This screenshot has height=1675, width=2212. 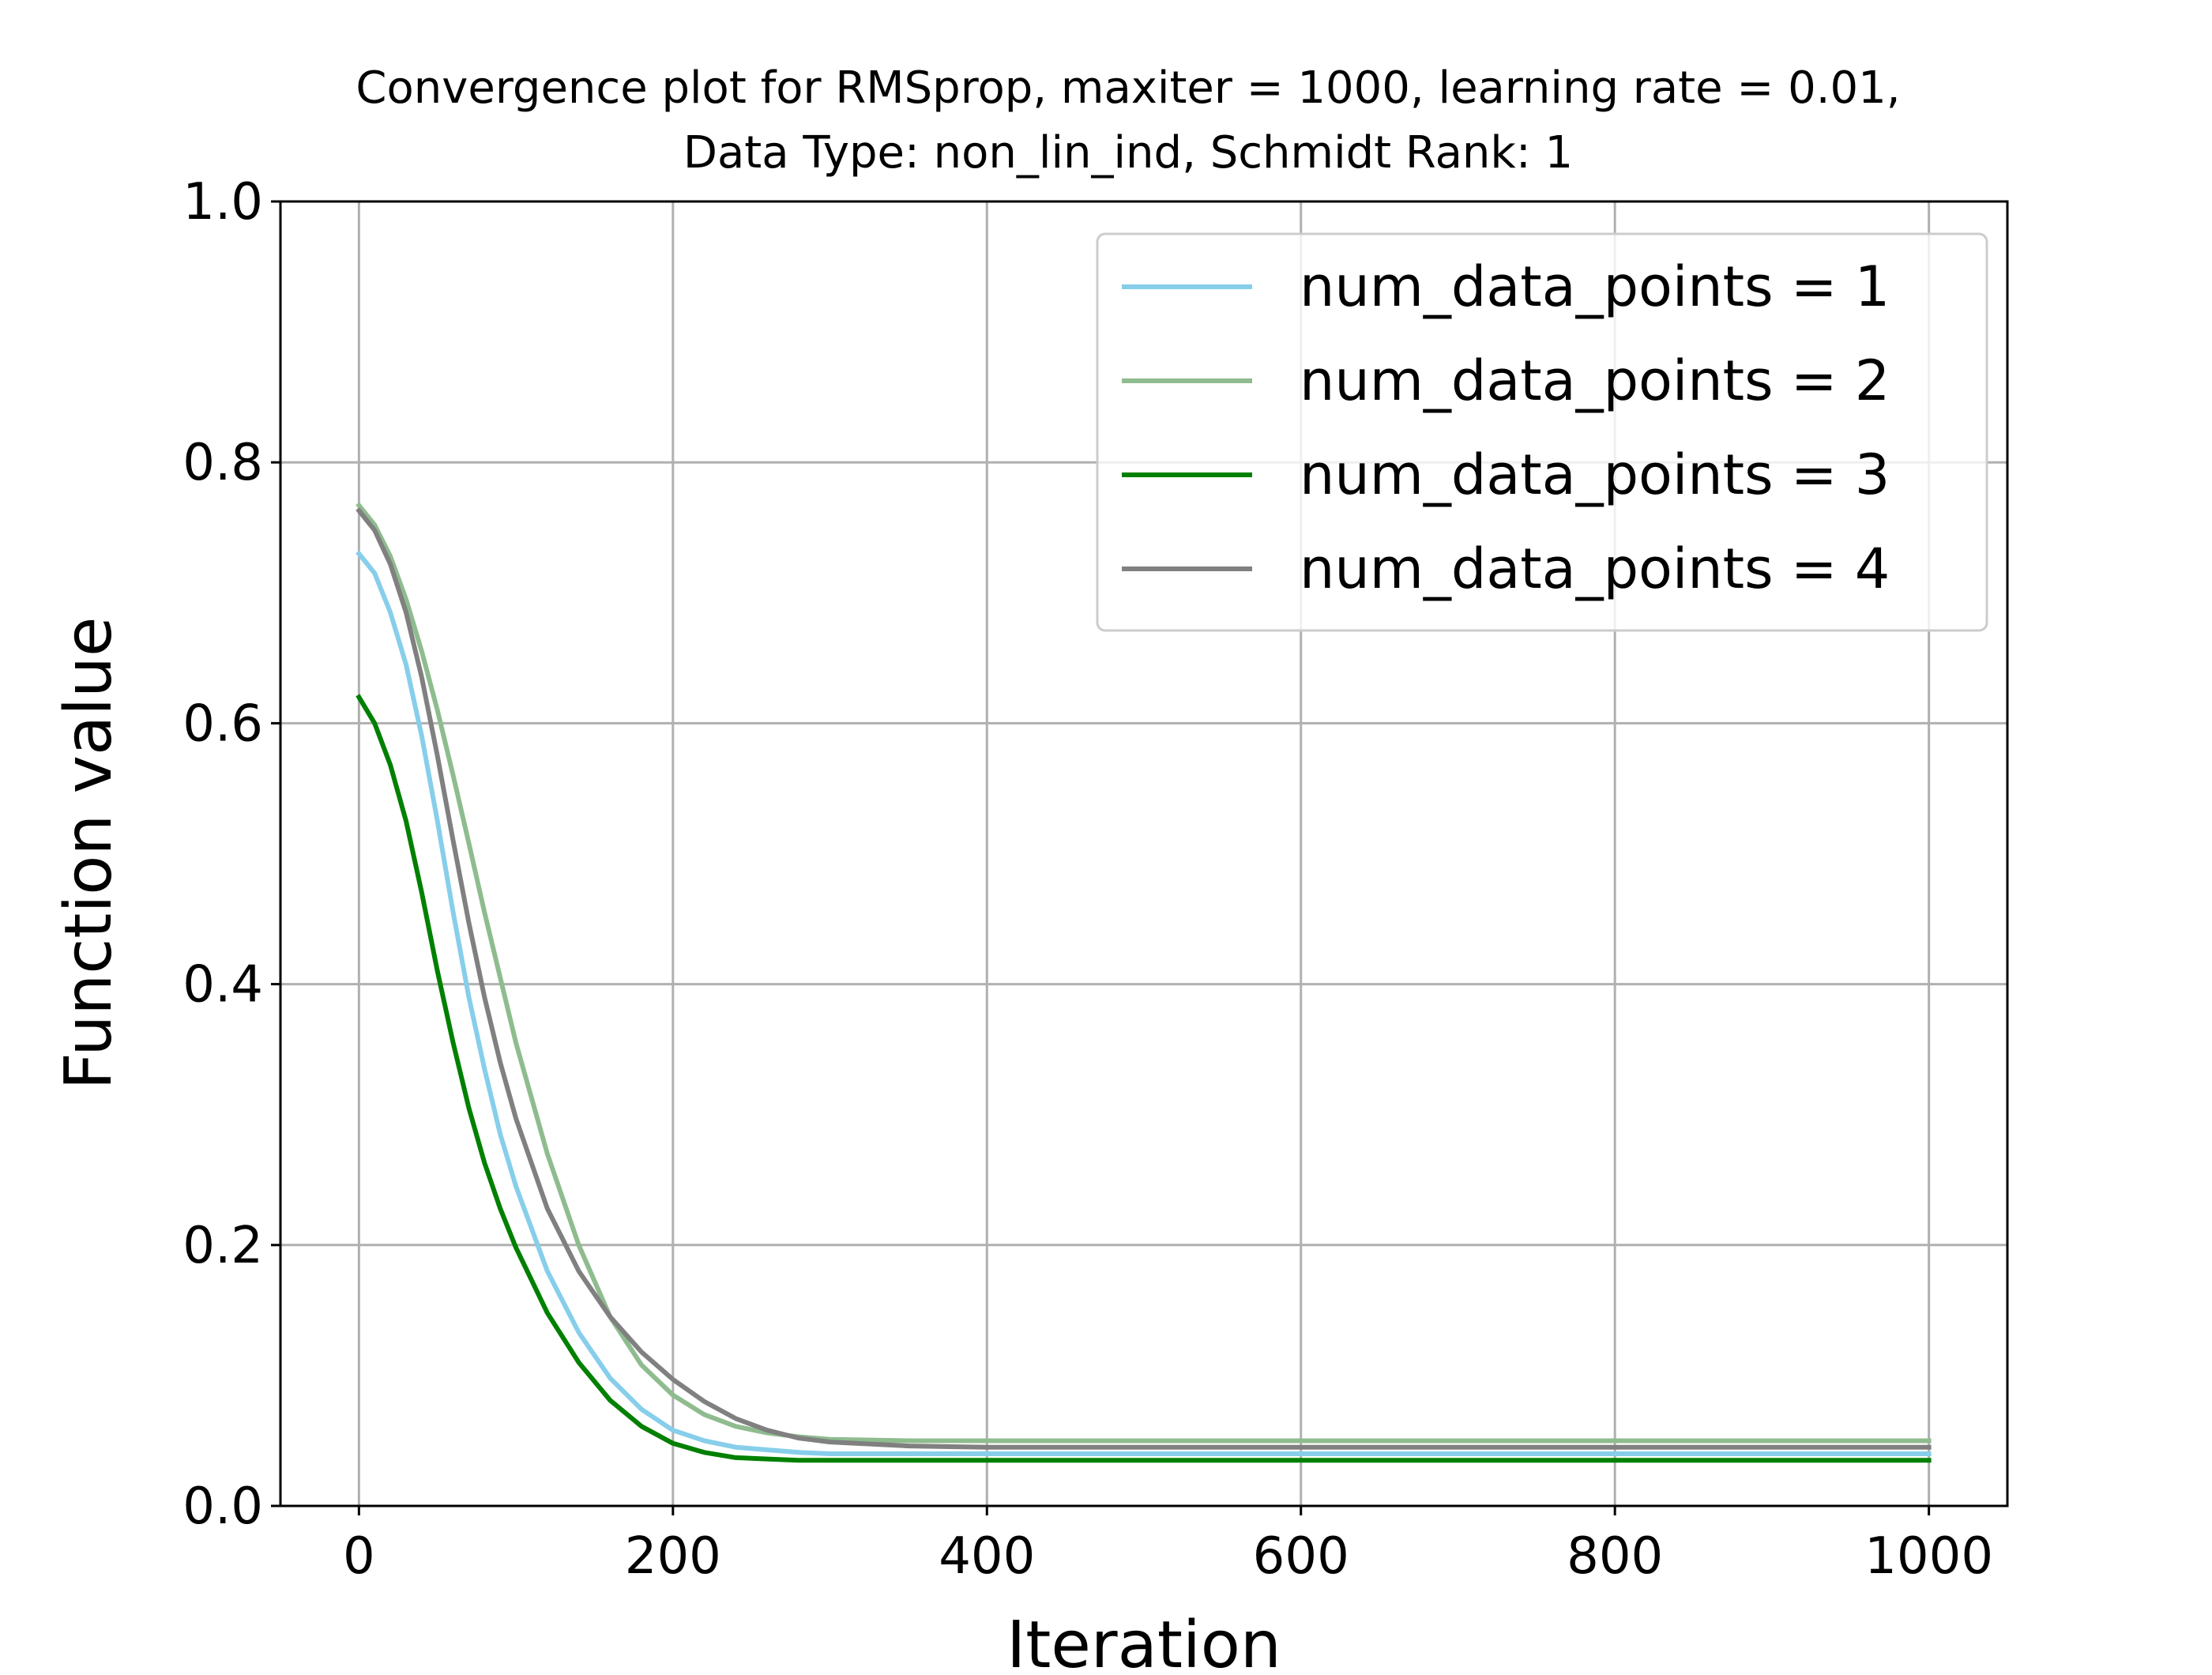 What do you see at coordinates (1595, 568) in the screenshot?
I see `legend-label-4: num_data_points = 4` at bounding box center [1595, 568].